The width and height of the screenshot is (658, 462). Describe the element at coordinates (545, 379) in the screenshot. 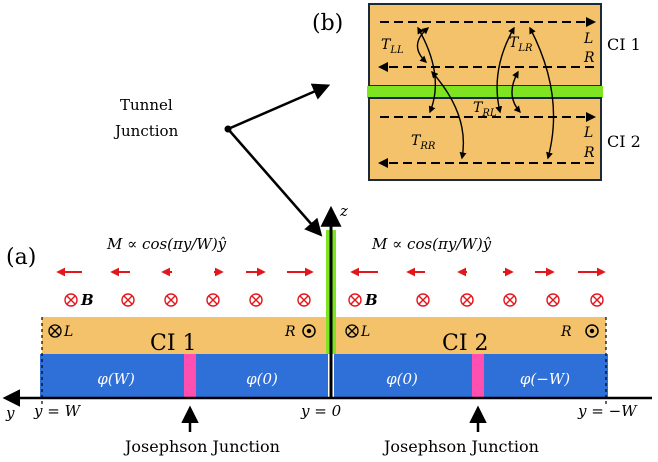

I see `phase-minus-w: φ(−W)` at that location.